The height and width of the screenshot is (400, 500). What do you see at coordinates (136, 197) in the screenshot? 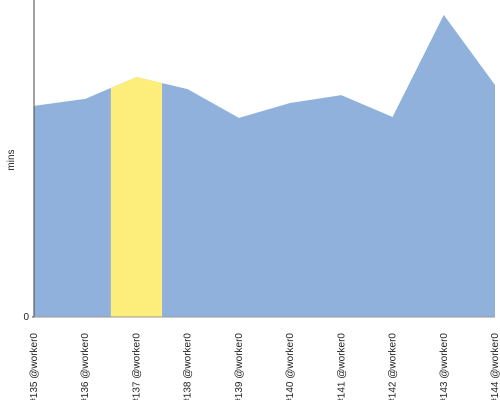
I see `highlight-area` at bounding box center [136, 197].